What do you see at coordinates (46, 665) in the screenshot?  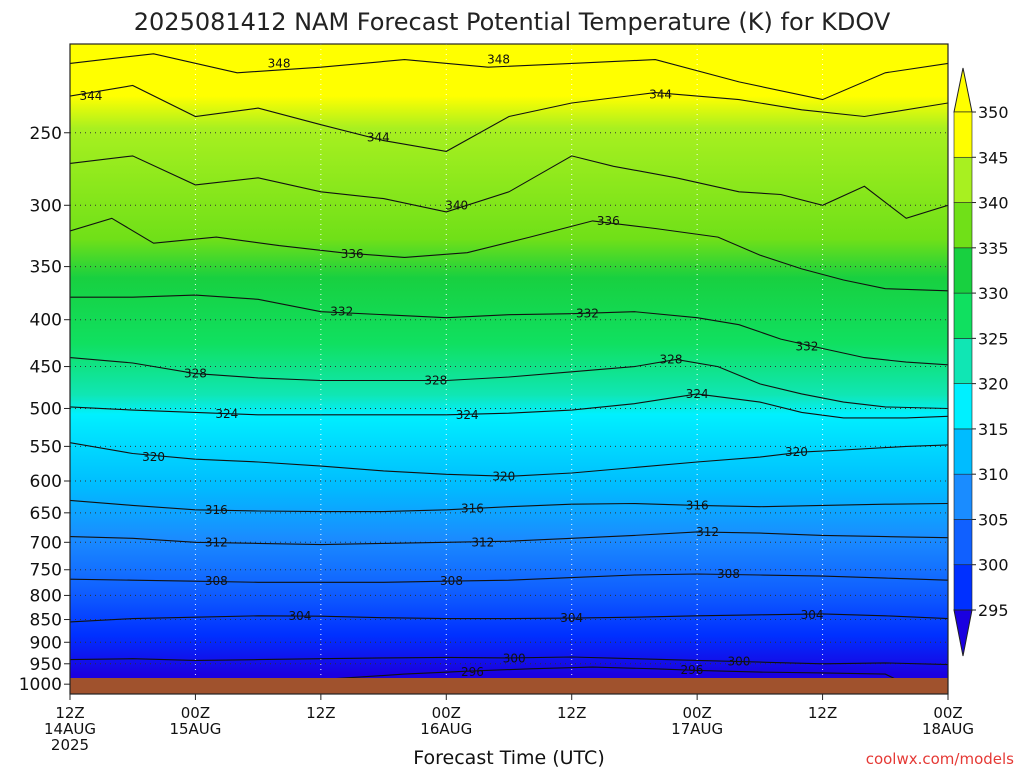 I see `y-tick-label: 950` at bounding box center [46, 665].